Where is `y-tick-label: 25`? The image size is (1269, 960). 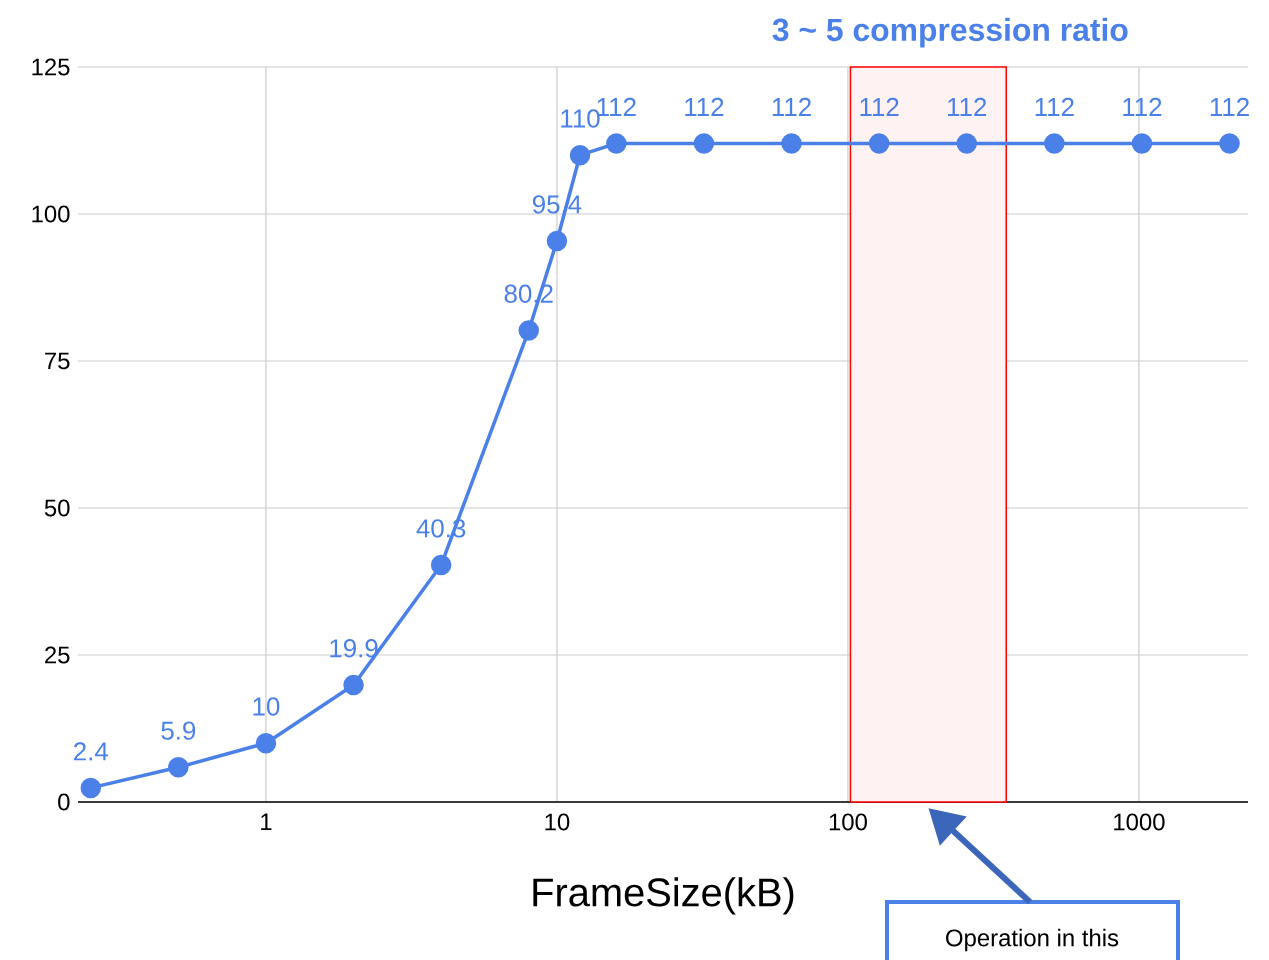 y-tick-label: 25 is located at coordinates (57, 655).